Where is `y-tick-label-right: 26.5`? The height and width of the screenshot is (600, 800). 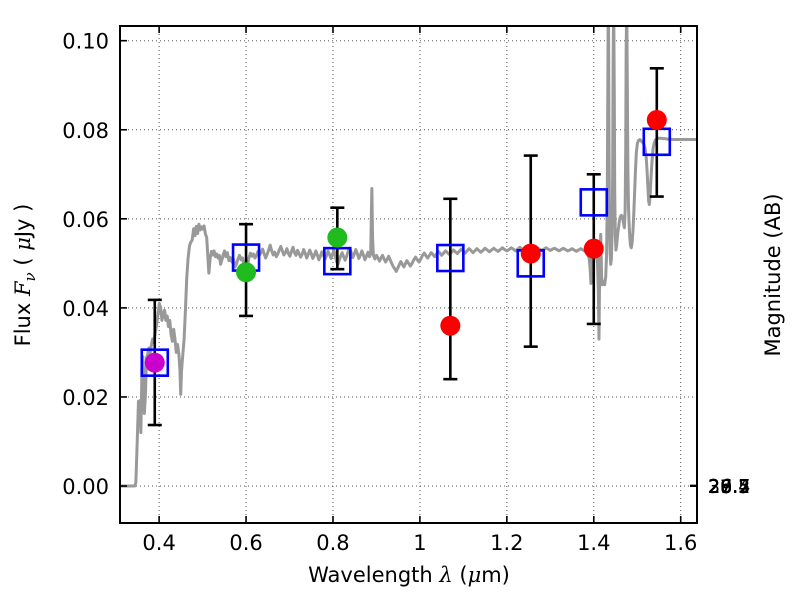 y-tick-label-right: 26.5 is located at coordinates (729, 487).